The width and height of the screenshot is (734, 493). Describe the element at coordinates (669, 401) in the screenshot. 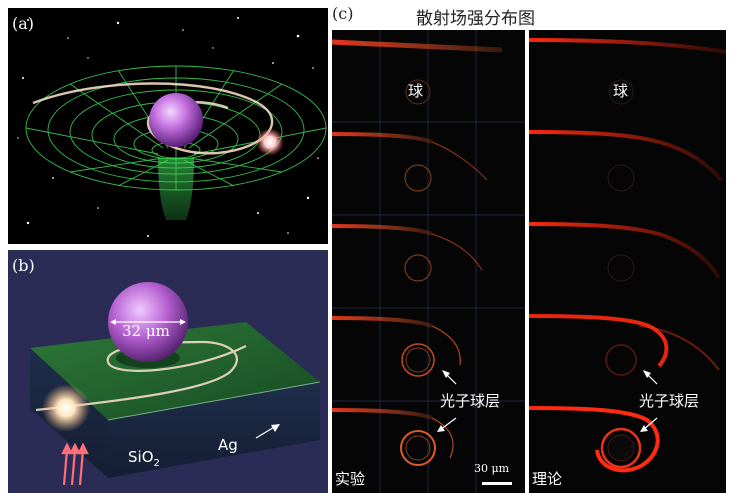

I see `shell-label-theory: 光子球层` at that location.